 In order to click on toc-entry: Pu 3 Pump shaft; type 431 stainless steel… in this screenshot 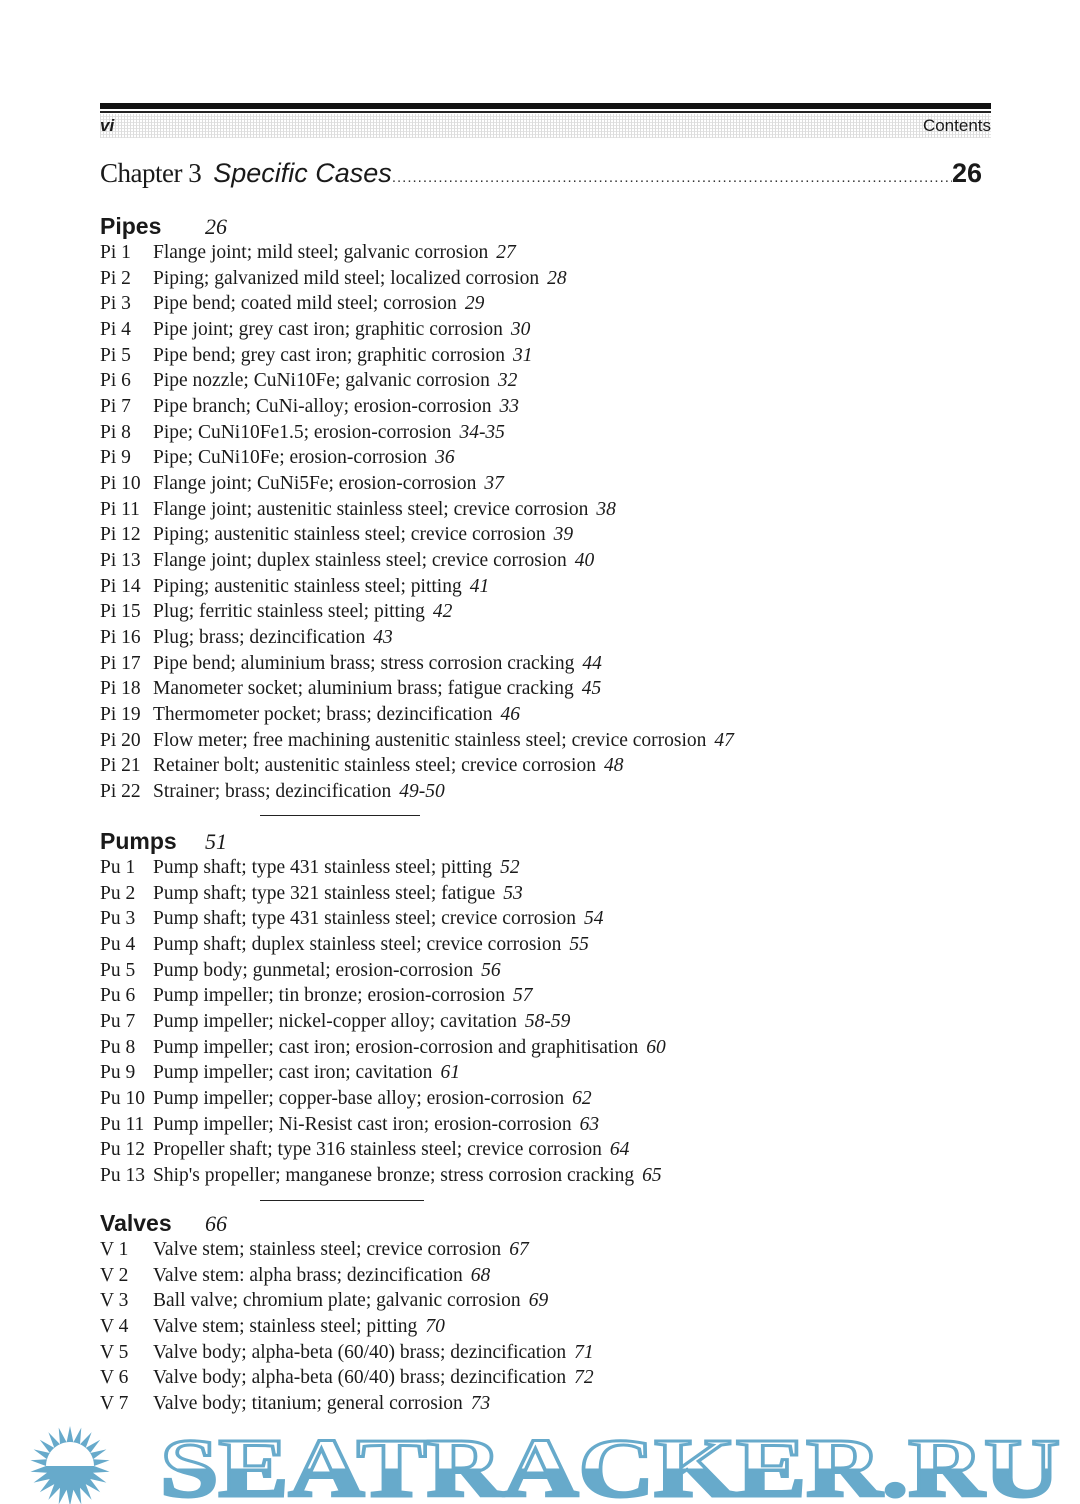, I will do `click(351, 918)`.